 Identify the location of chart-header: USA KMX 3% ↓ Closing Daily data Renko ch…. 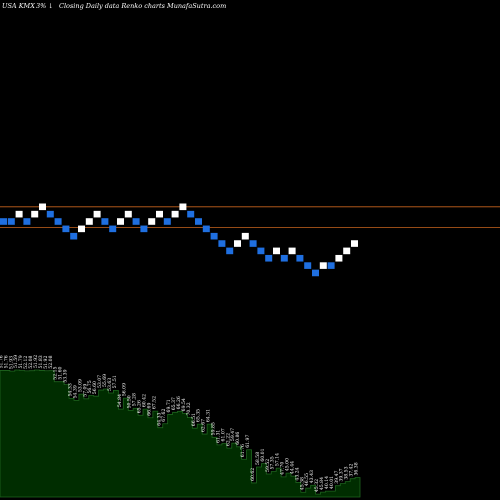
(114, 6).